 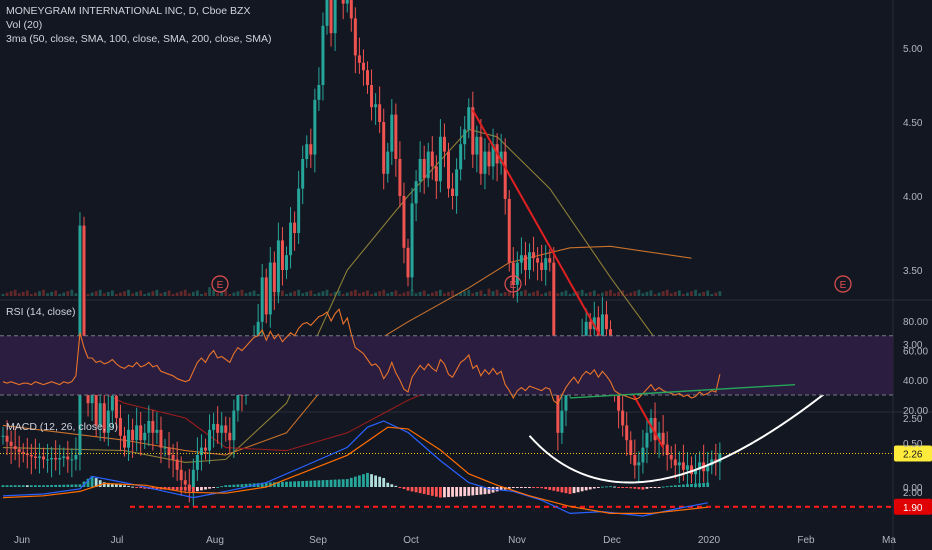 I want to click on rsi-trendline, so click(x=682, y=391).